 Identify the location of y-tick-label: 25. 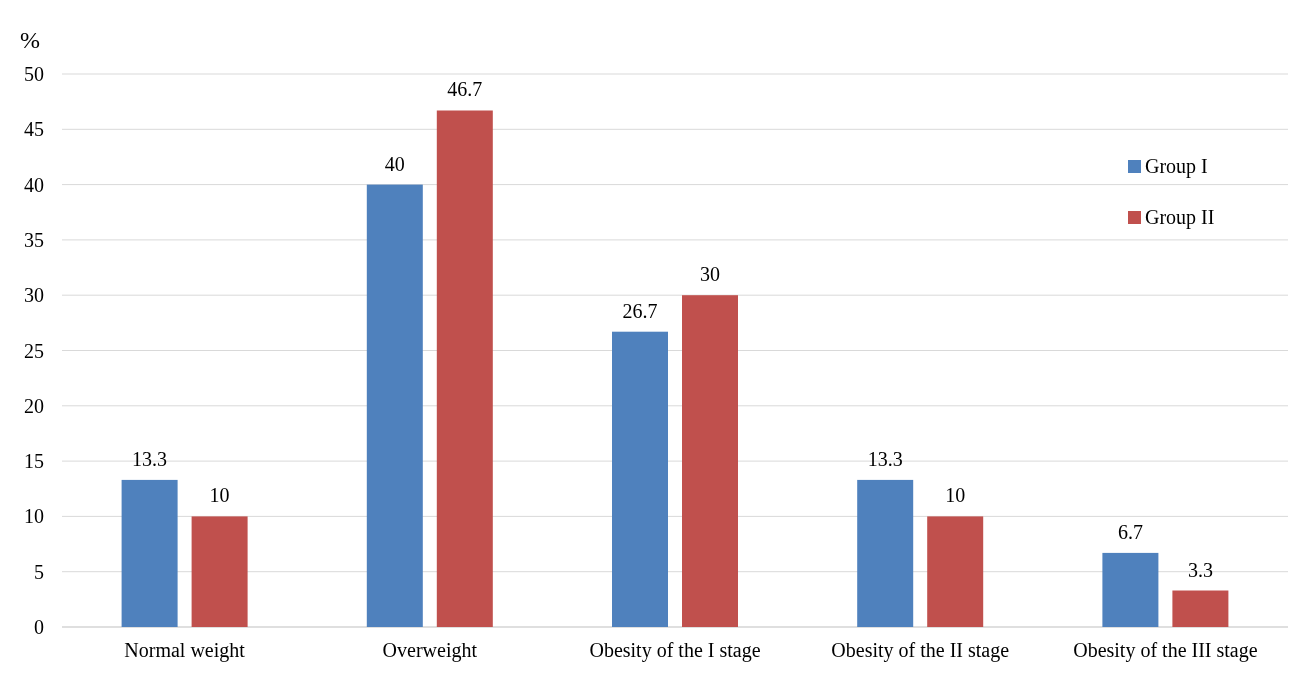
(34, 350).